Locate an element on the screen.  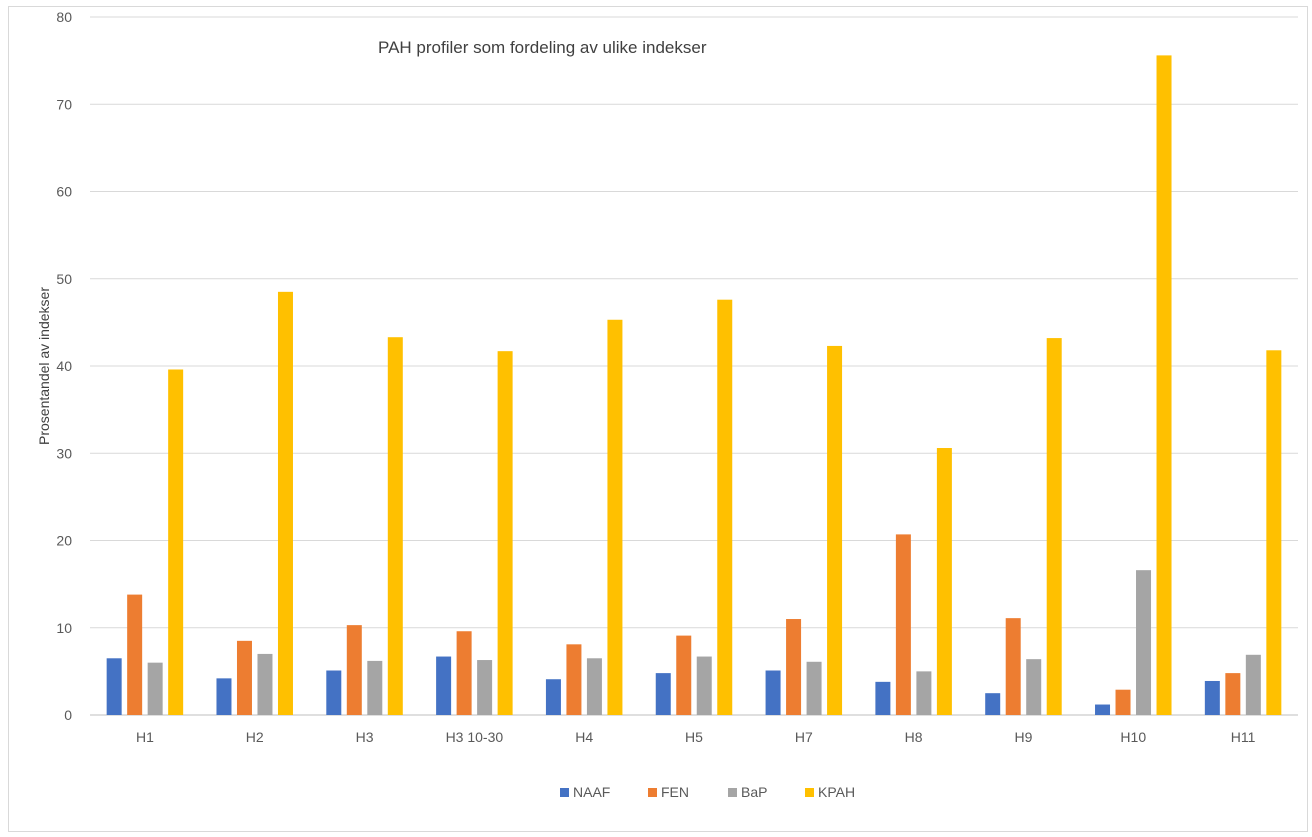
x-tick-label: H5 is located at coordinates (694, 737).